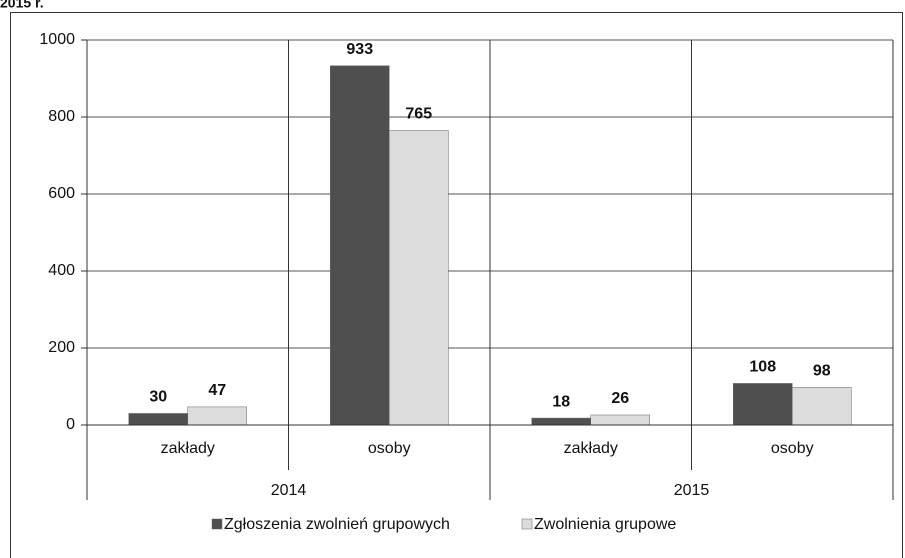 Image resolution: width=905 pixels, height=558 pixels. I want to click on y-tick-label: 1000, so click(57, 39).